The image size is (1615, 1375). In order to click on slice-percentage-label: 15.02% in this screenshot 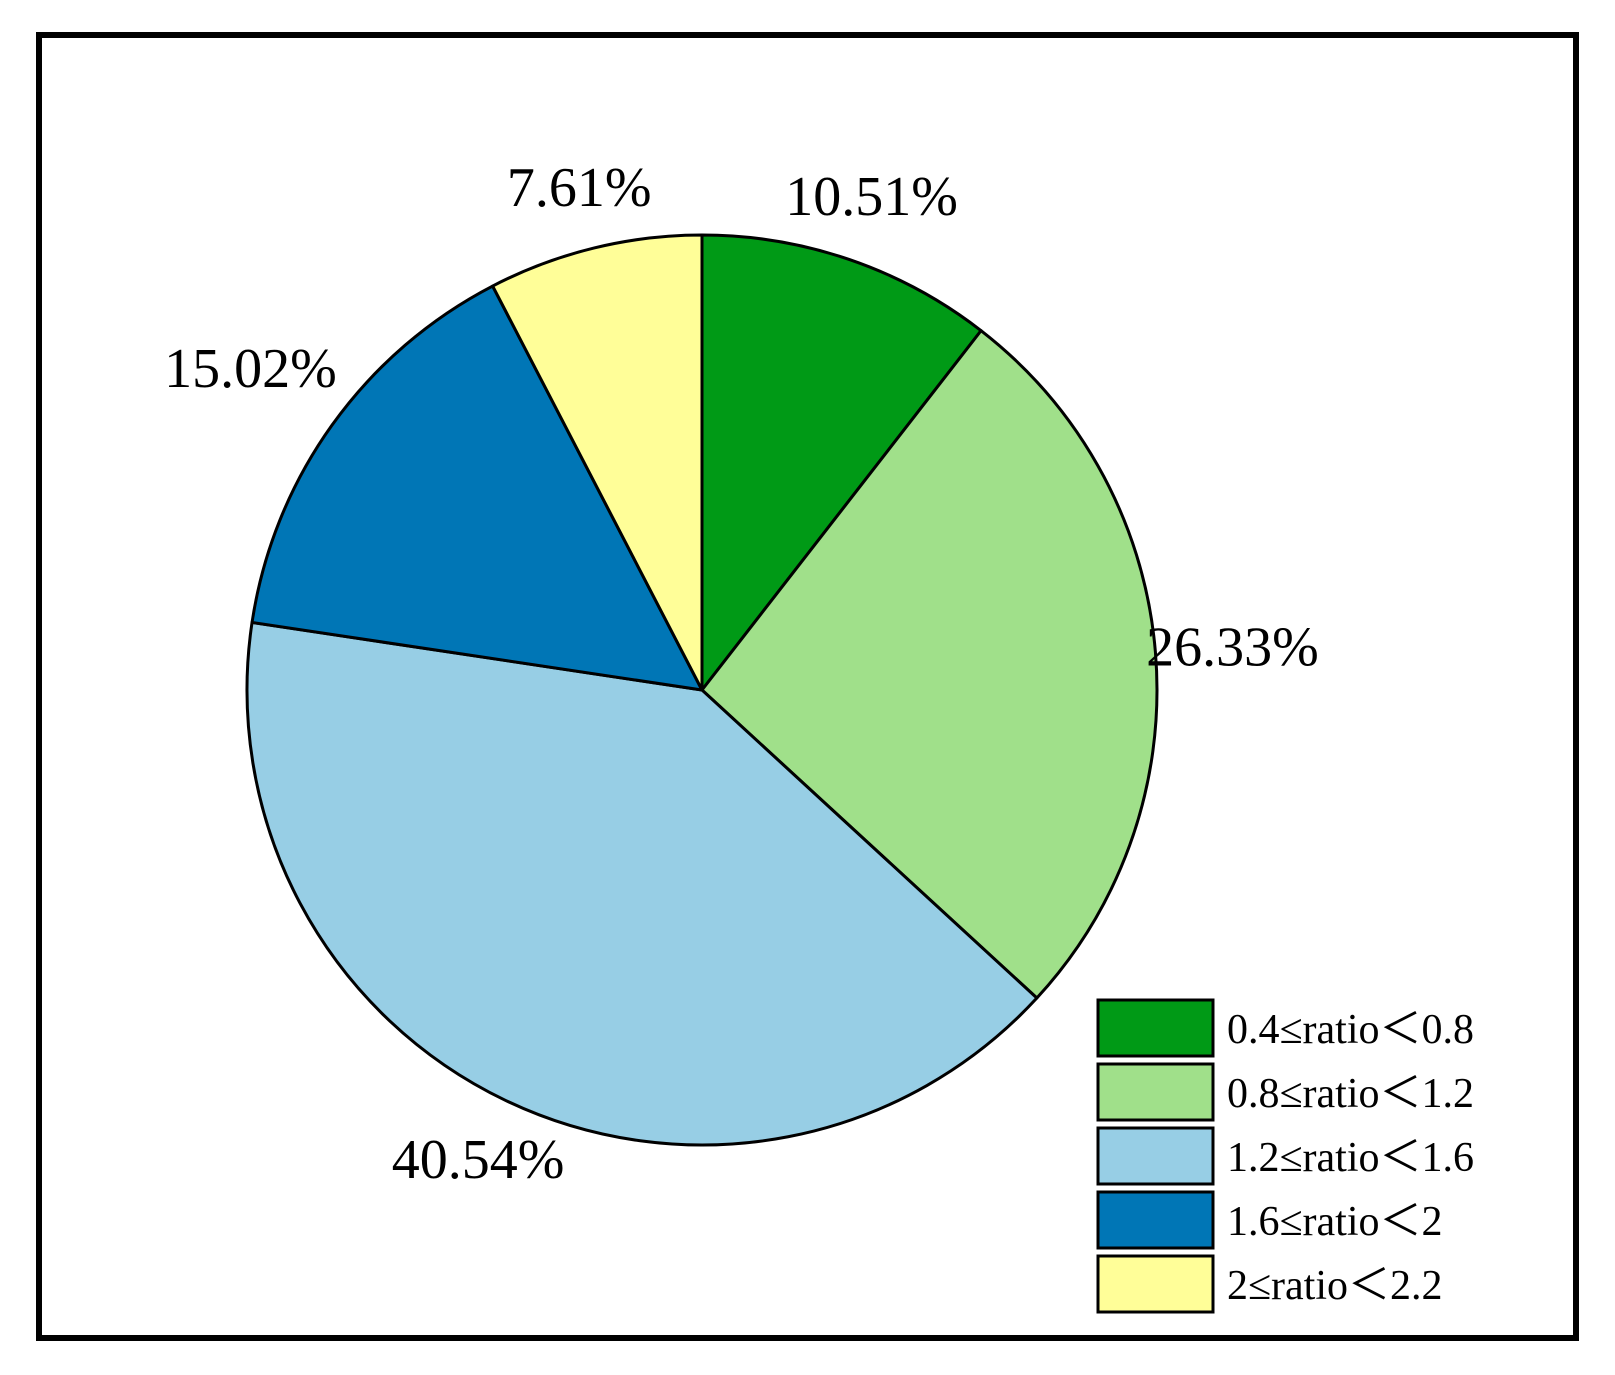, I will do `click(250, 369)`.